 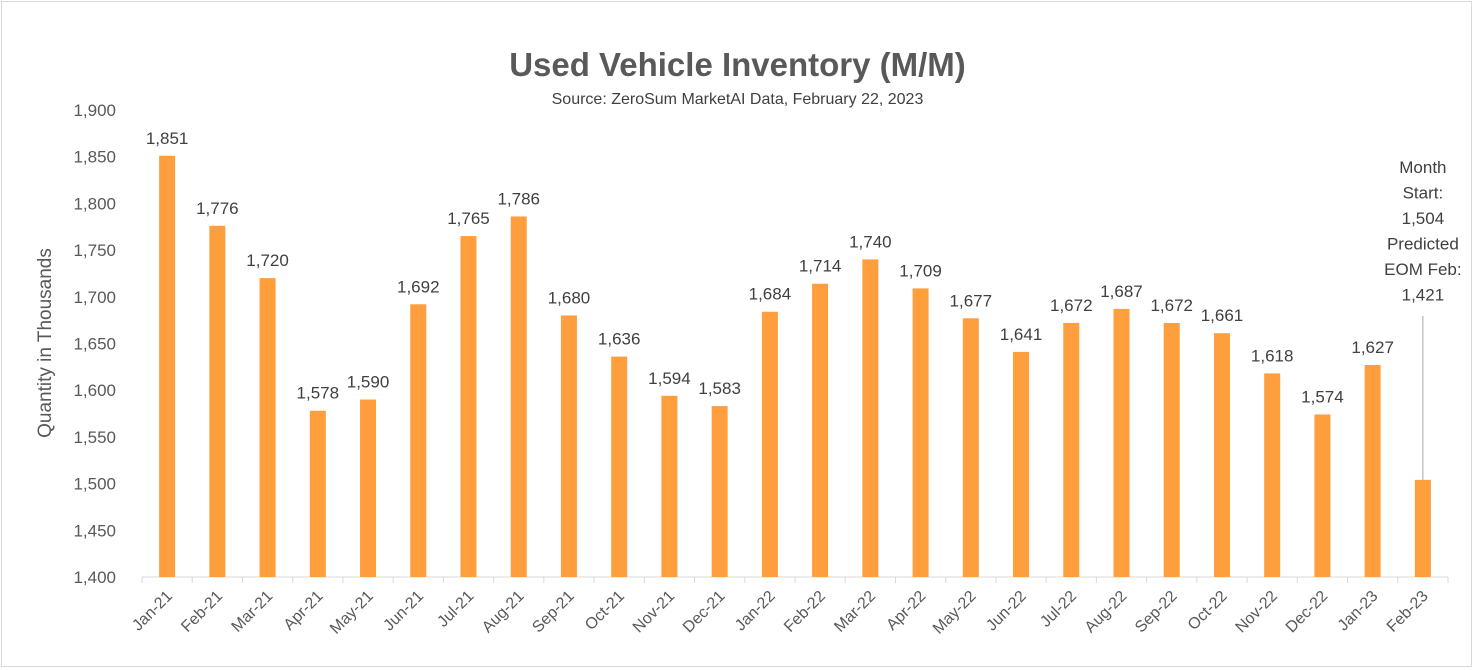 I want to click on x-tick-label: Jul-22, so click(x=1058, y=609).